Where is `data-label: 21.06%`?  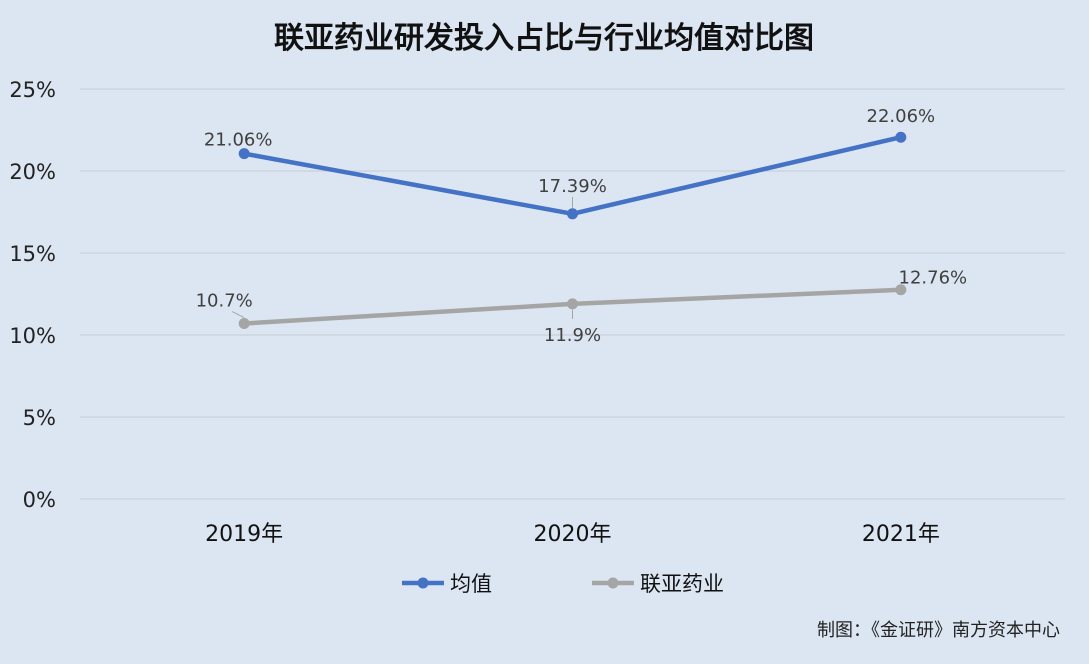
data-label: 21.06% is located at coordinates (238, 140).